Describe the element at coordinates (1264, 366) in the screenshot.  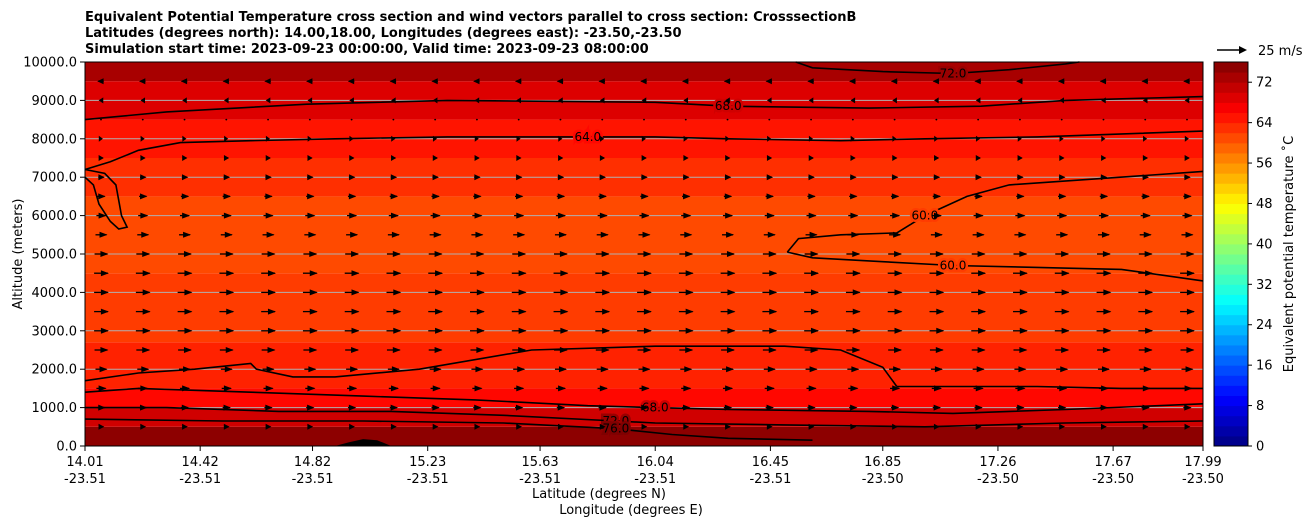
I see `colorbar-tick-label: 16` at that location.